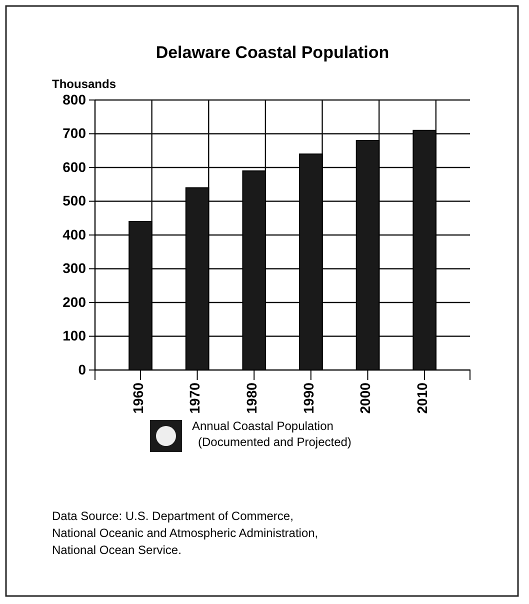  I want to click on y-tick-label: 0, so click(82, 369).